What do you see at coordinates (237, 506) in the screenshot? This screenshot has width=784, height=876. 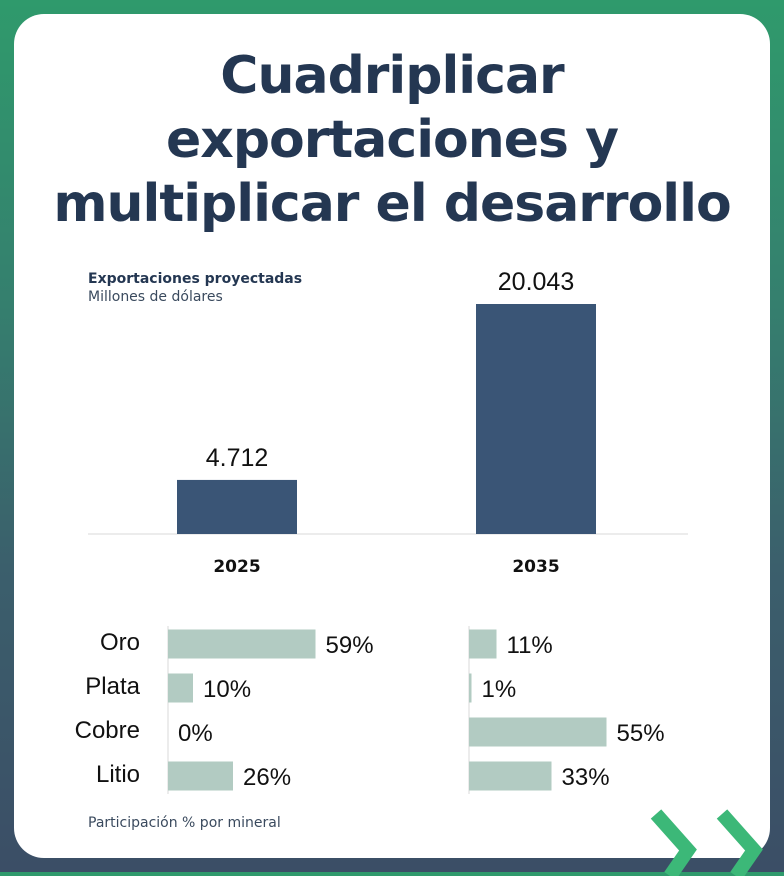 I see `bar-2025` at bounding box center [237, 506].